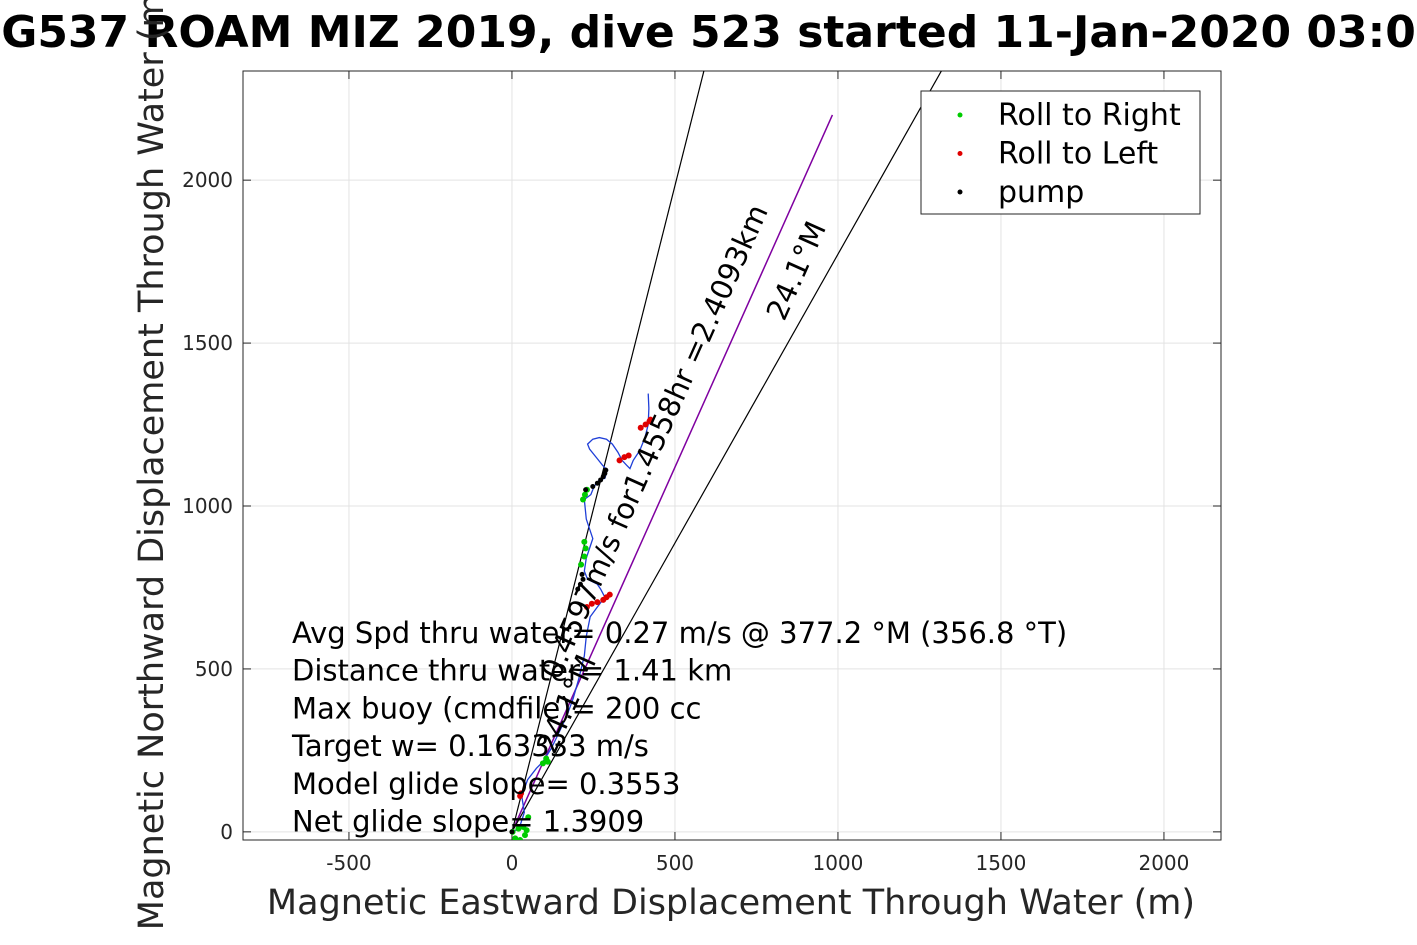  Describe the element at coordinates (207, 180) in the screenshot. I see `y-tick-label: 2000` at that location.